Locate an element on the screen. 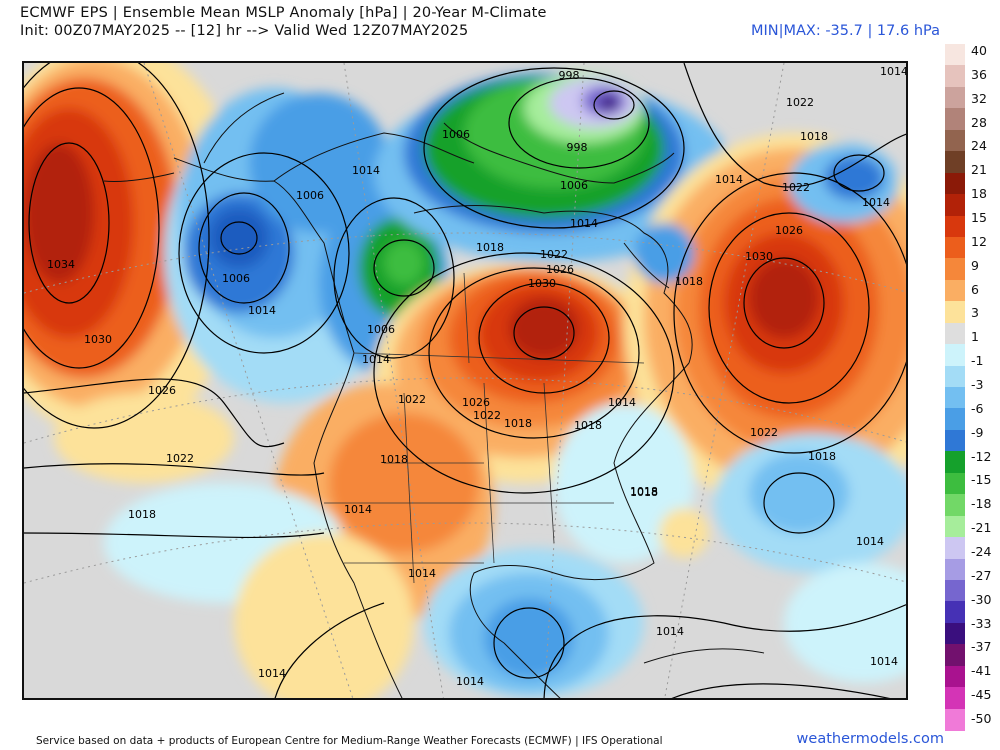  legend-tick-label: -45 is located at coordinates (981, 695).